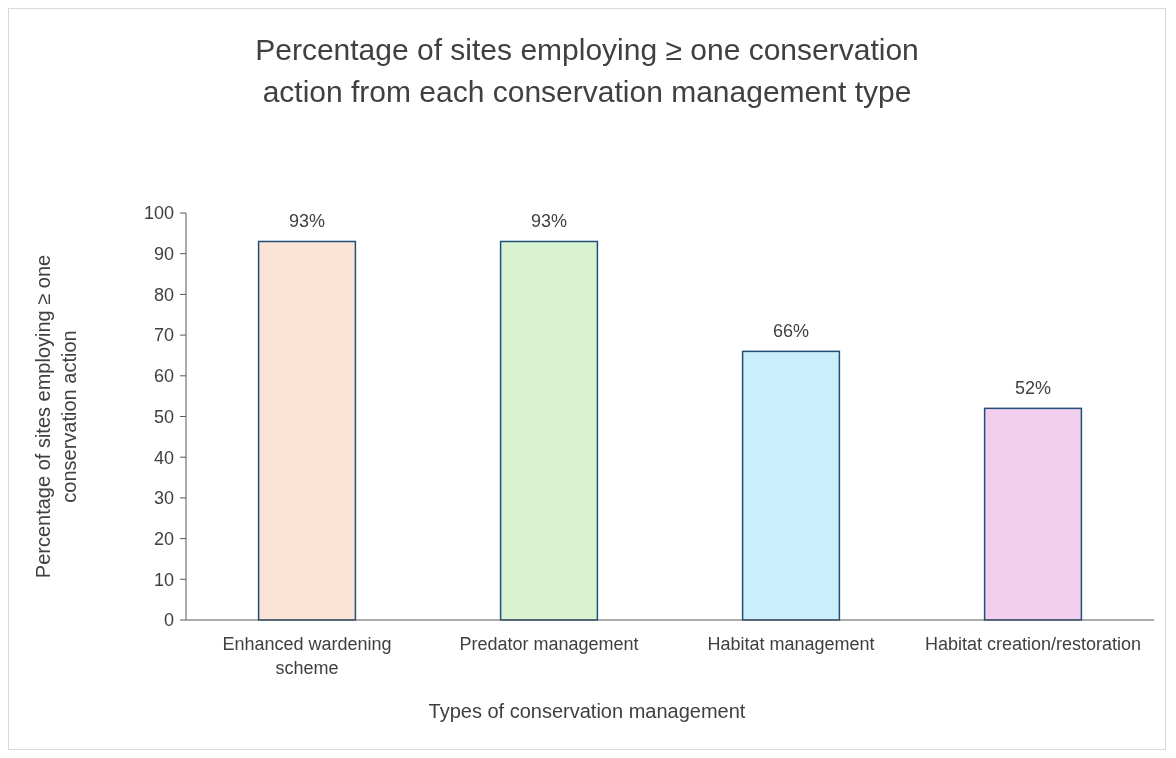 The image size is (1176, 758). I want to click on y-tick-label: 90, so click(163, 254).